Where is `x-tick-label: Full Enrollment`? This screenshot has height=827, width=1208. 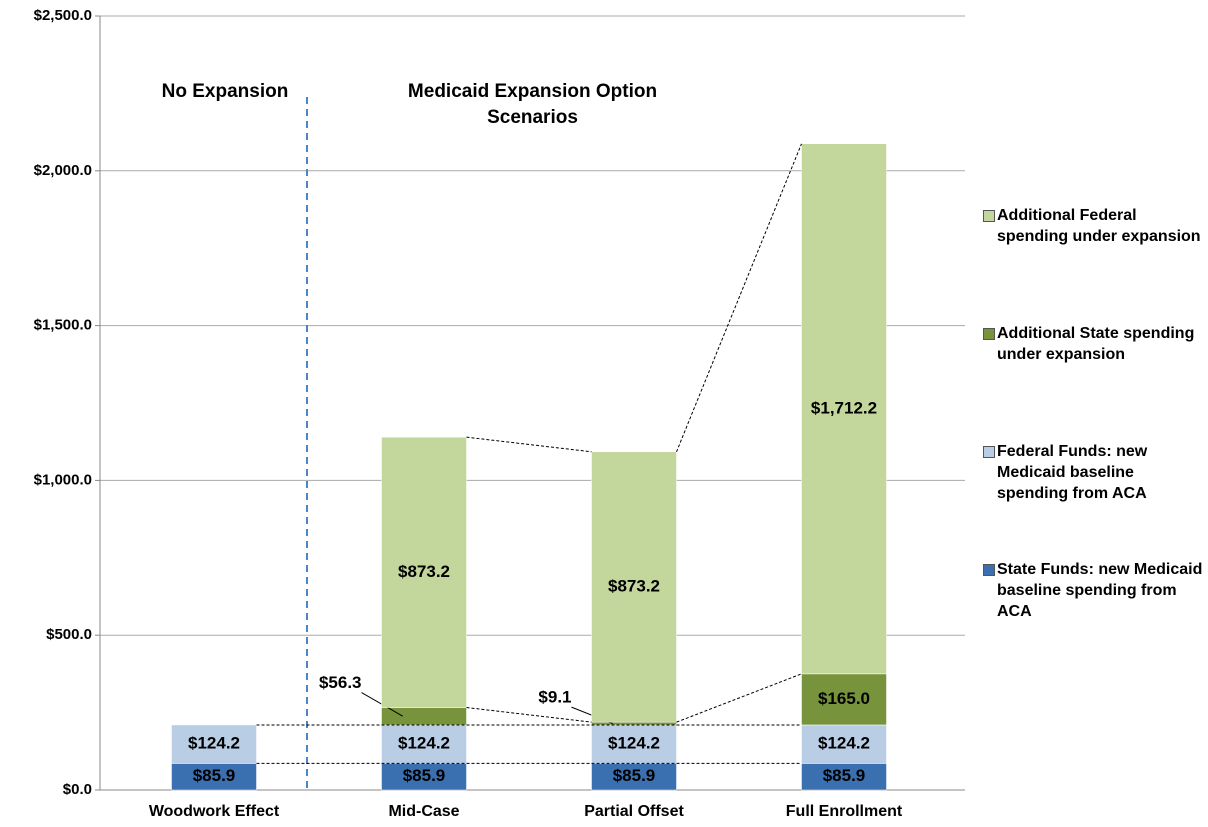
x-tick-label: Full Enrollment is located at coordinates (844, 811).